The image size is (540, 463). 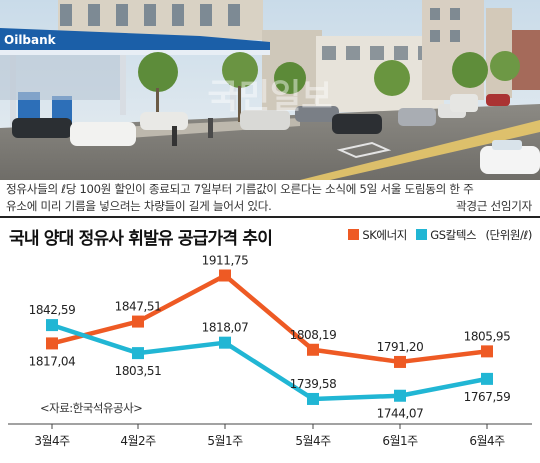 I want to click on section-divider, so click(x=270, y=217).